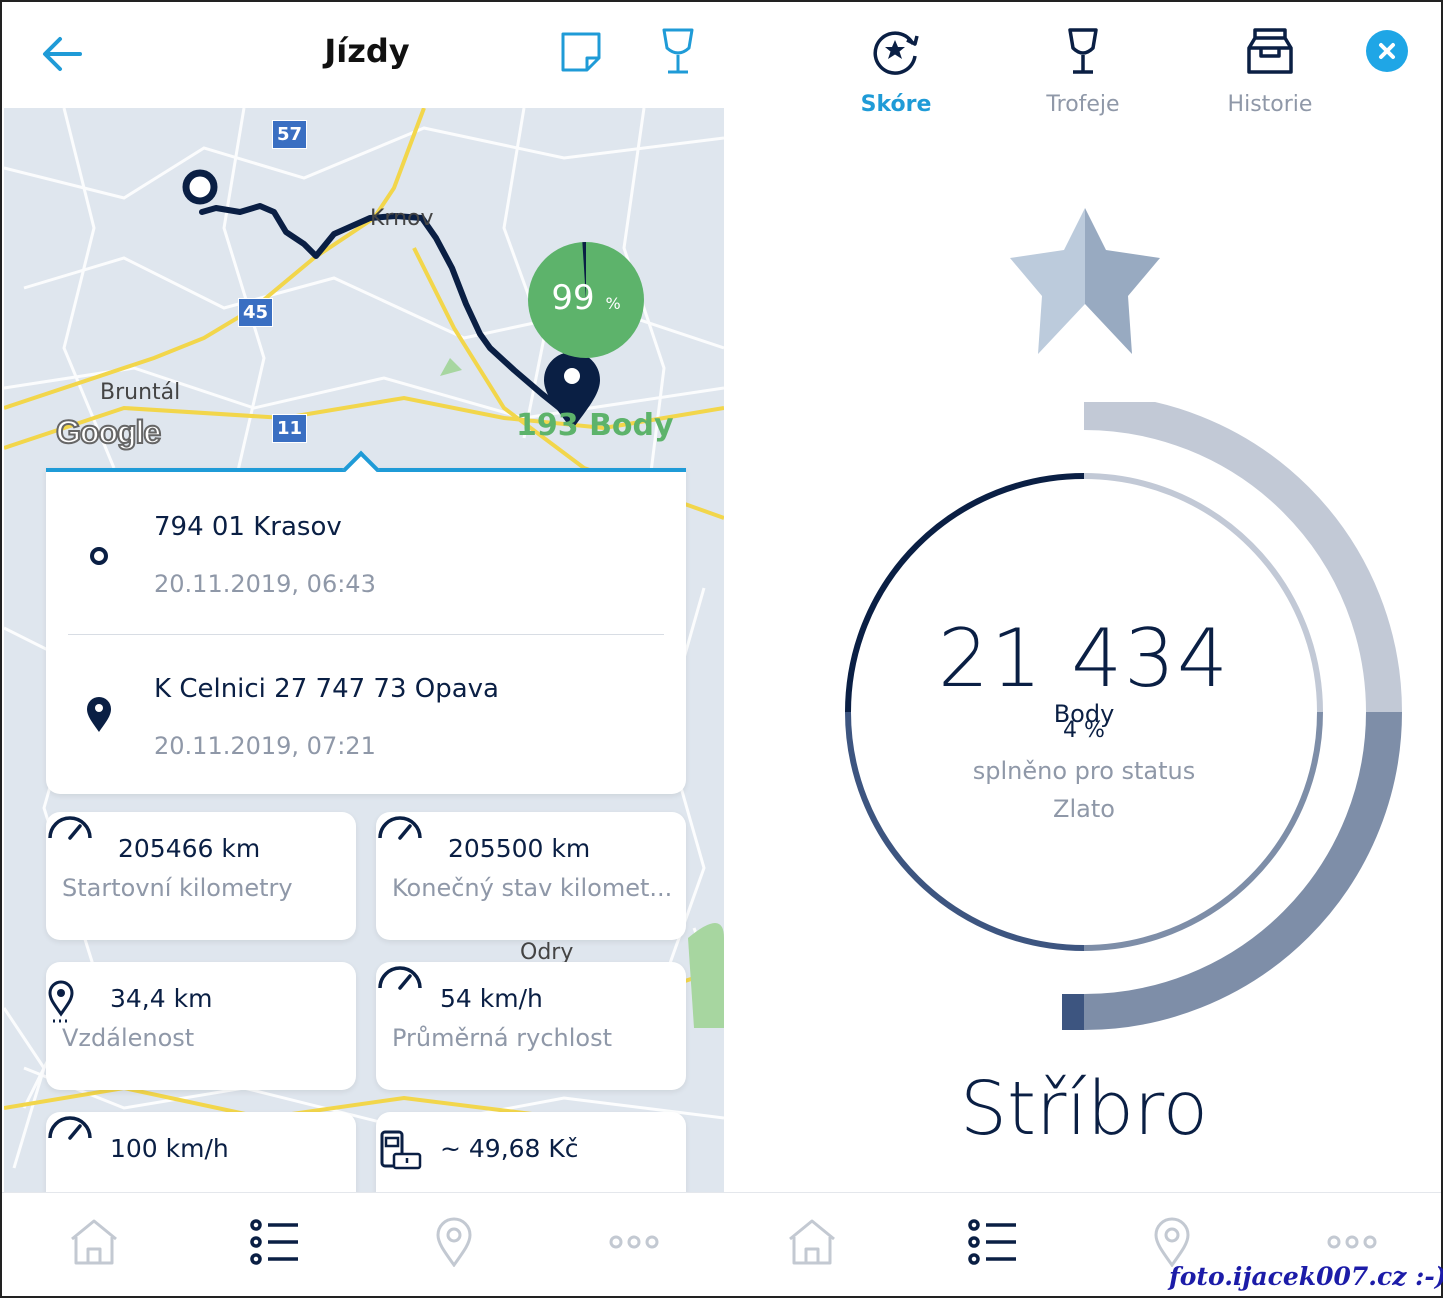 This screenshot has height=1298, width=1443. I want to click on driving-score-circle, so click(586, 300).